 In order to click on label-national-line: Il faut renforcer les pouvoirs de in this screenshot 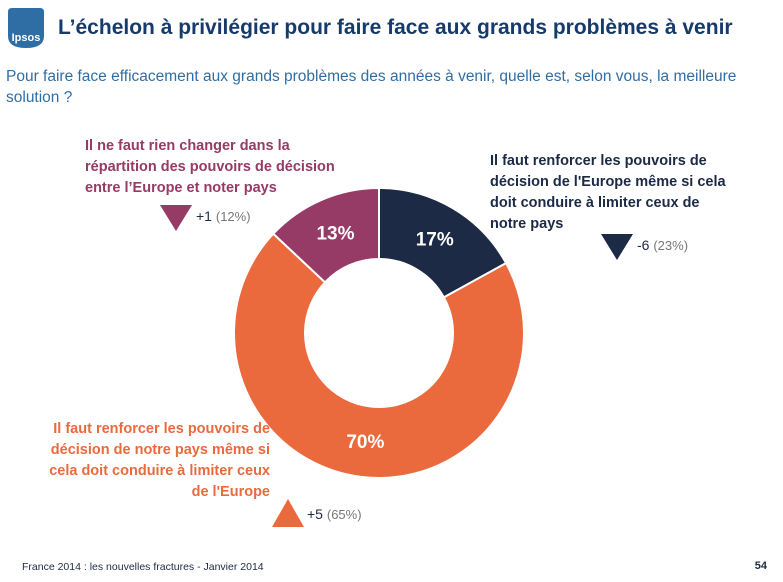, I will do `click(161, 429)`.